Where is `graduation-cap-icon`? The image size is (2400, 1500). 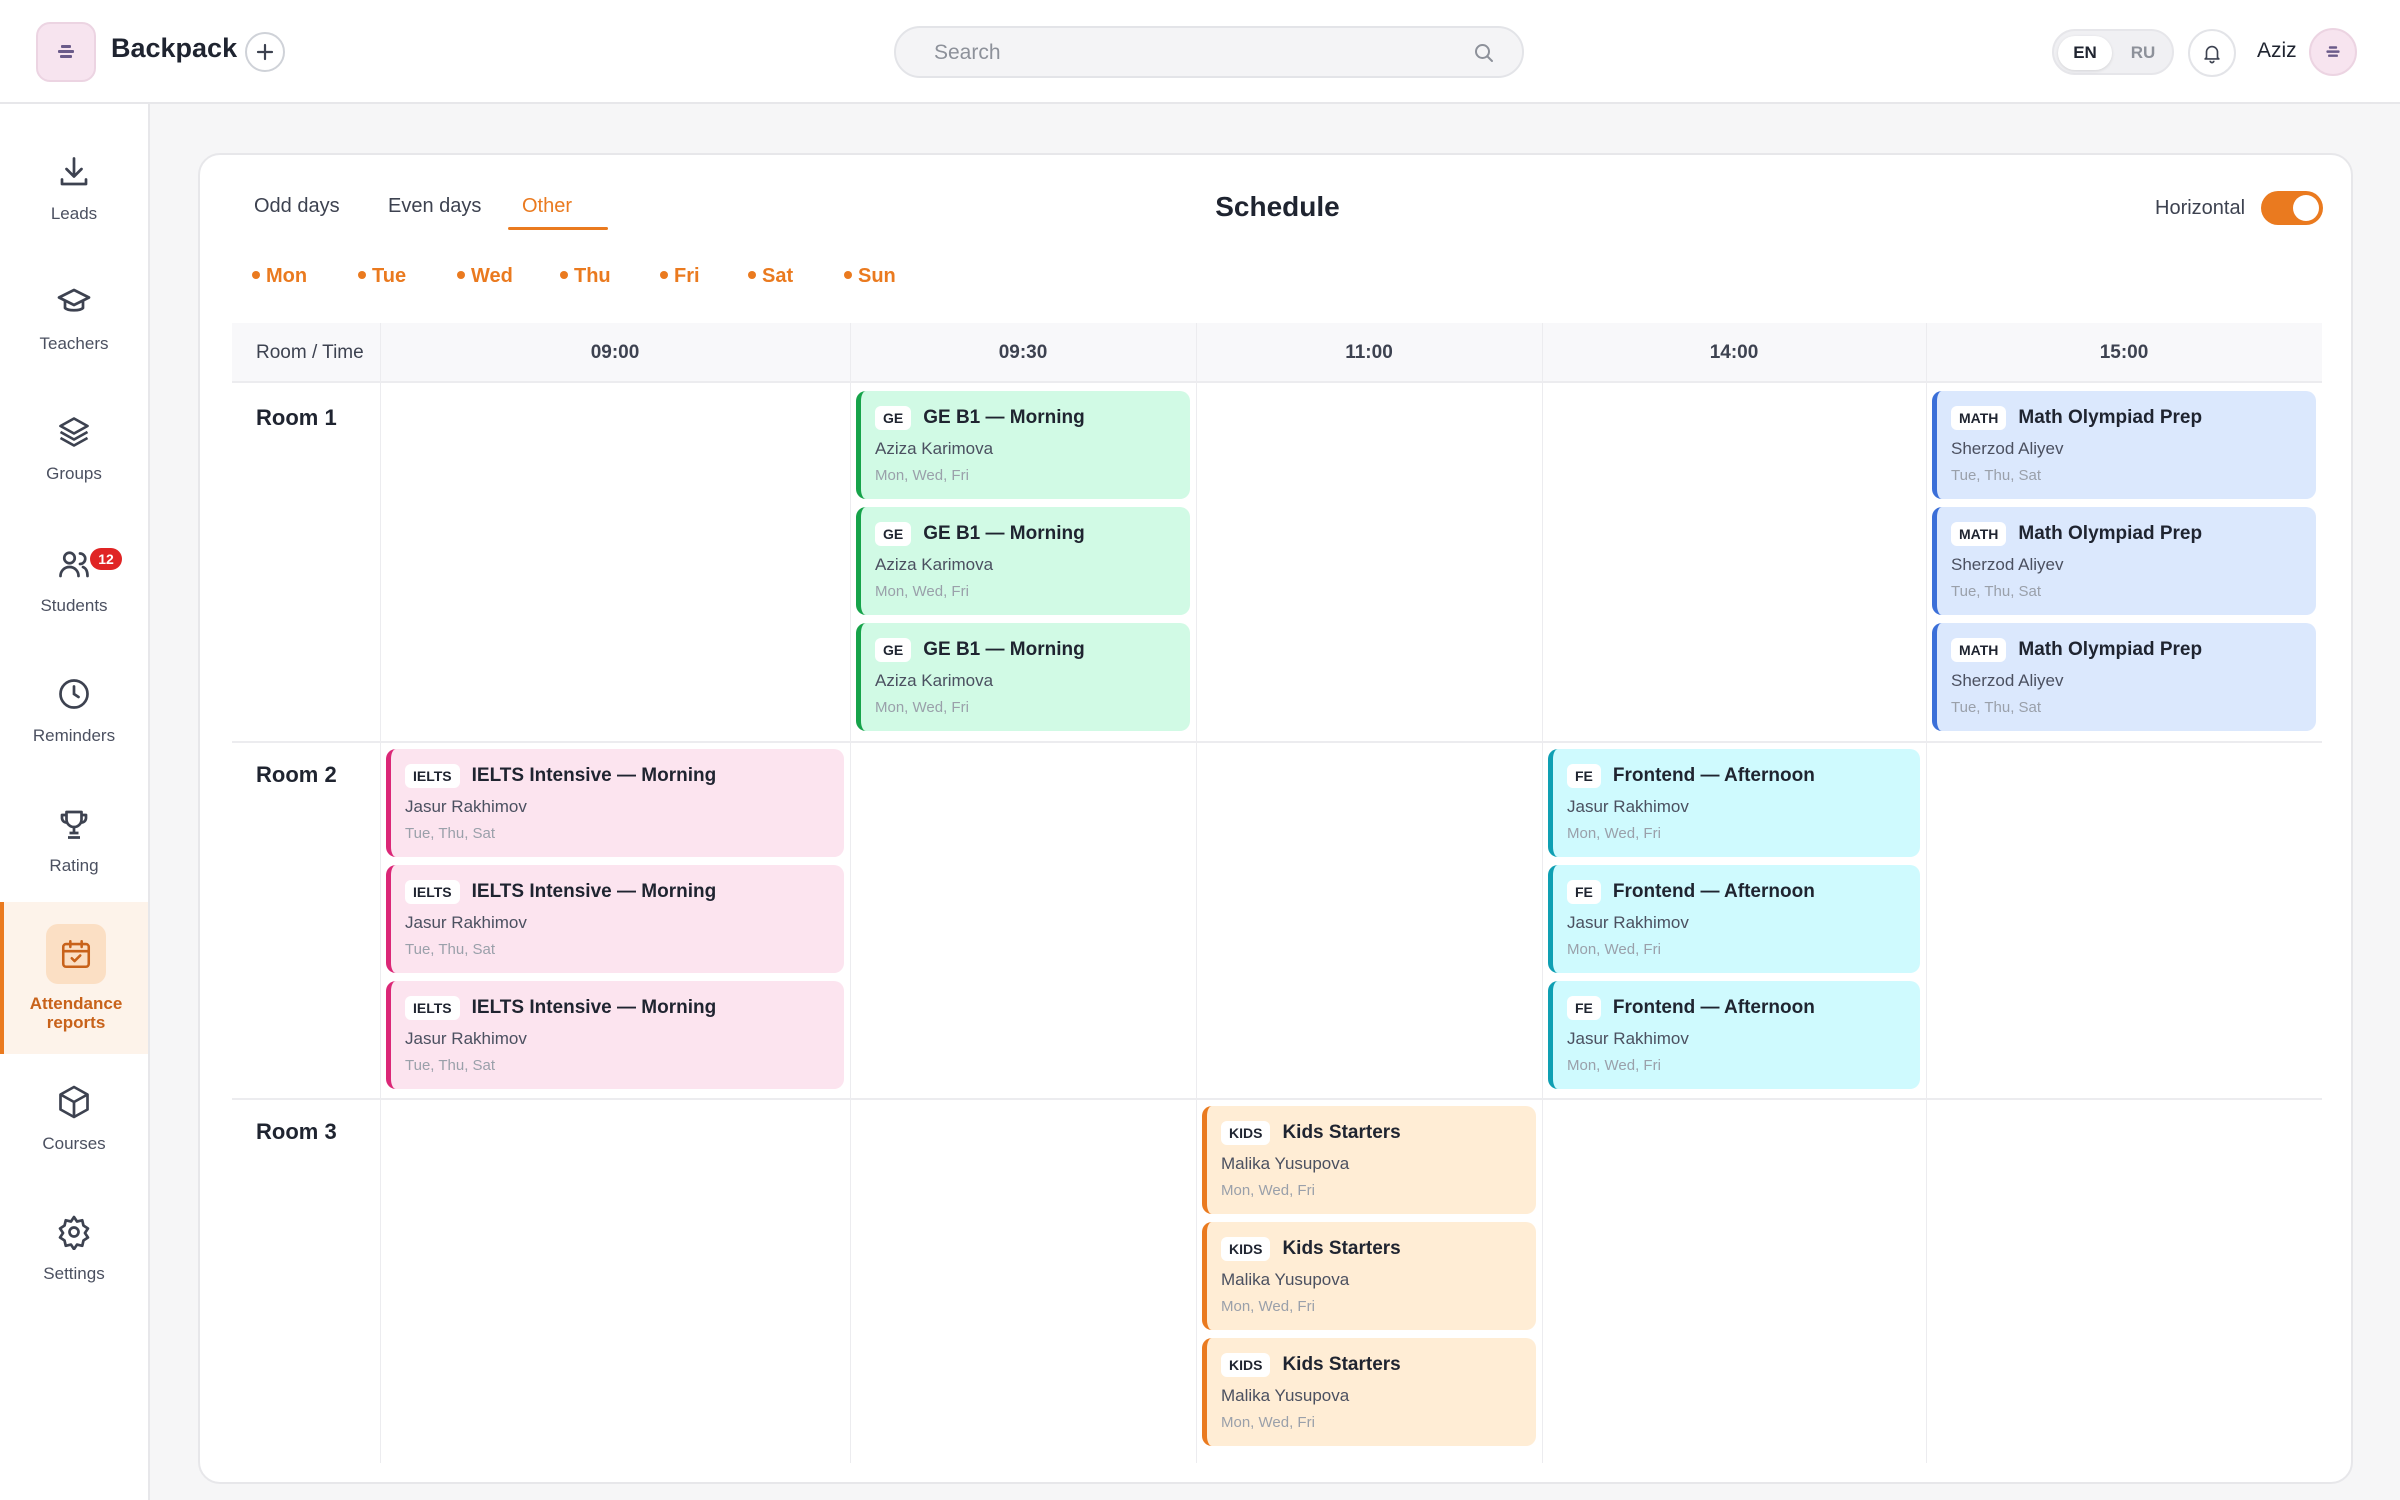
graduation-cap-icon is located at coordinates (74, 300).